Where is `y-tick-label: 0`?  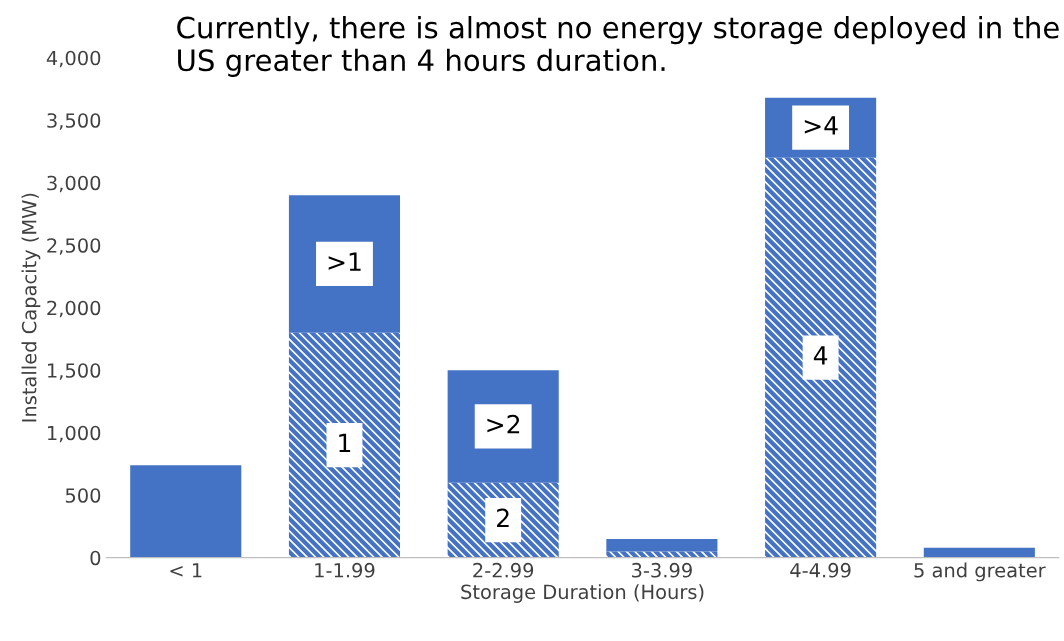 y-tick-label: 0 is located at coordinates (95, 558).